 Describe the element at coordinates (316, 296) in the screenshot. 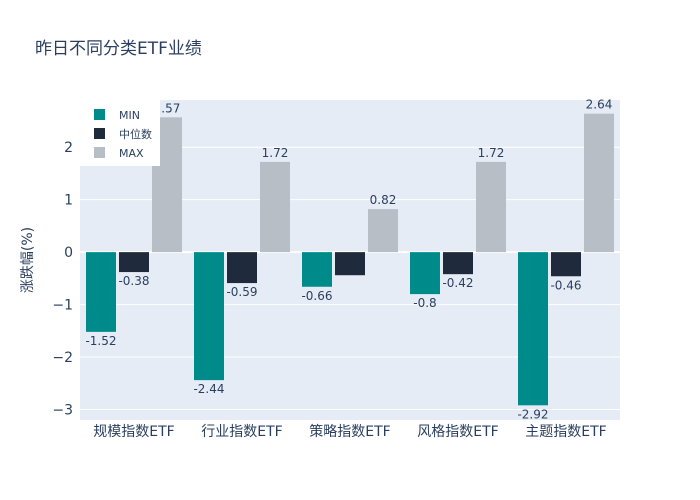

I see `data-label: -0.66` at that location.